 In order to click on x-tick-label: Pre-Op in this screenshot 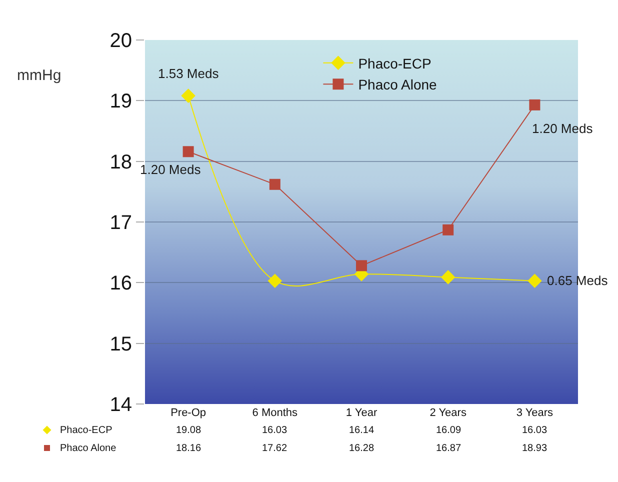, I will do `click(188, 413)`.